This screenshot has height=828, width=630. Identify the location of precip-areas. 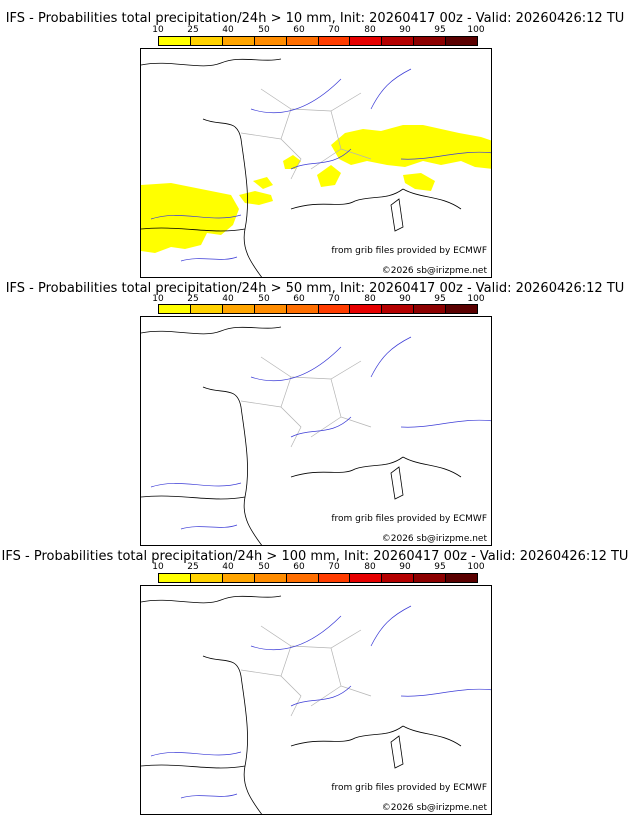
(316, 189).